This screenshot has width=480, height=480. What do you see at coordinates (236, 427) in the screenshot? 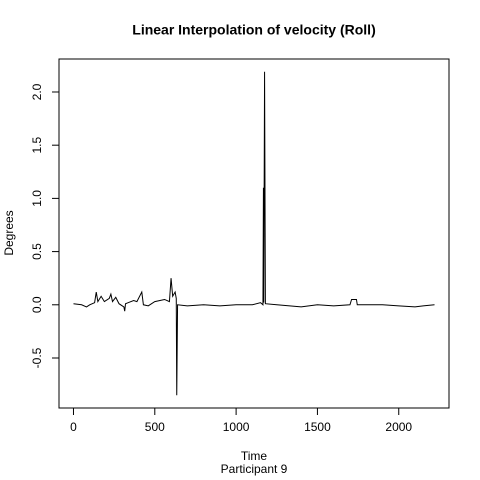
I see `x-tick-label: 1000` at bounding box center [236, 427].